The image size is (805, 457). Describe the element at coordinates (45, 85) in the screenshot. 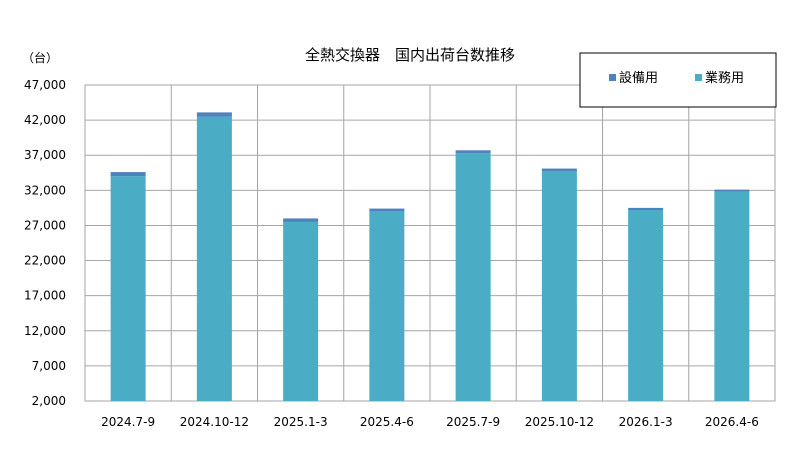

I see `y-tick-label: 47,000` at that location.